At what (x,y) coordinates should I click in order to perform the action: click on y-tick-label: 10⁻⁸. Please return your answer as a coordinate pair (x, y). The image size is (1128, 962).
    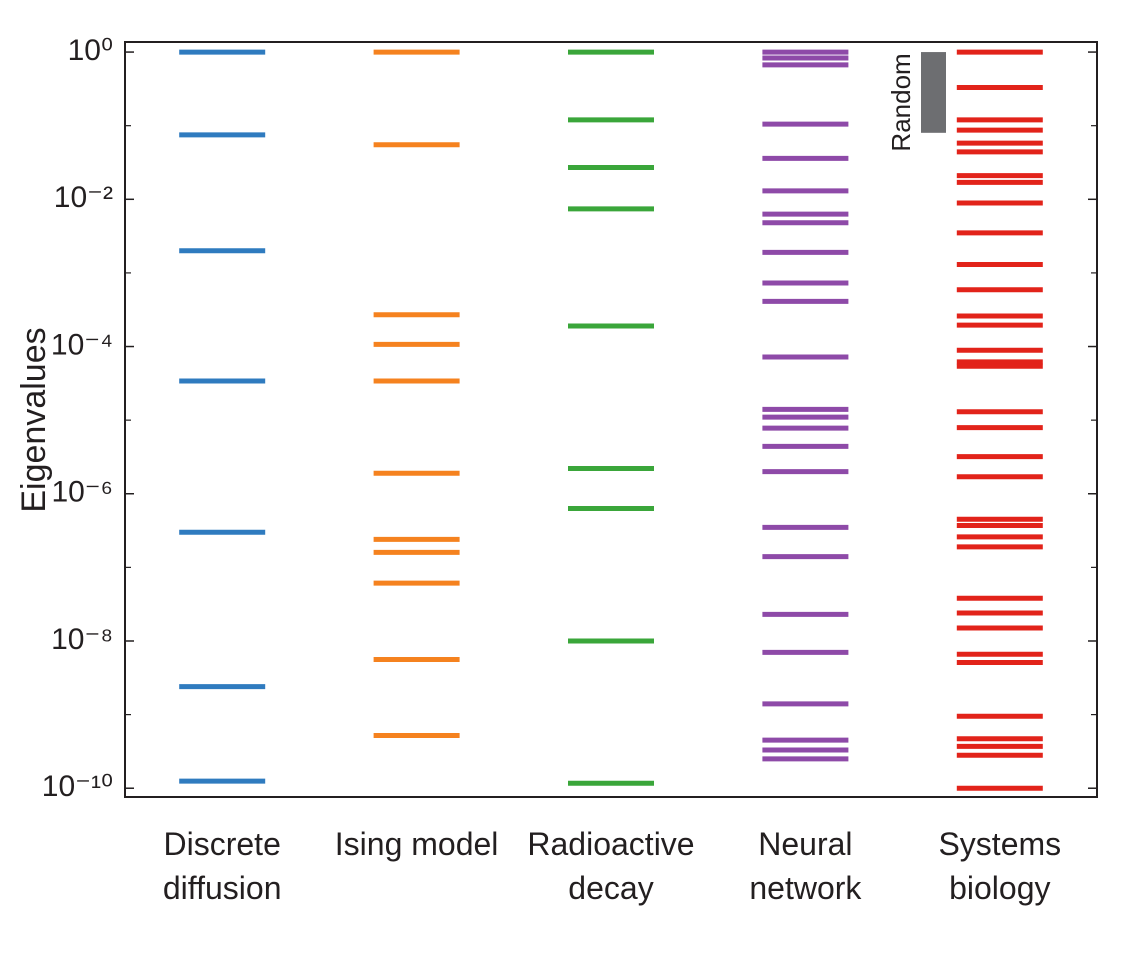
    Looking at the image, I should click on (82, 639).